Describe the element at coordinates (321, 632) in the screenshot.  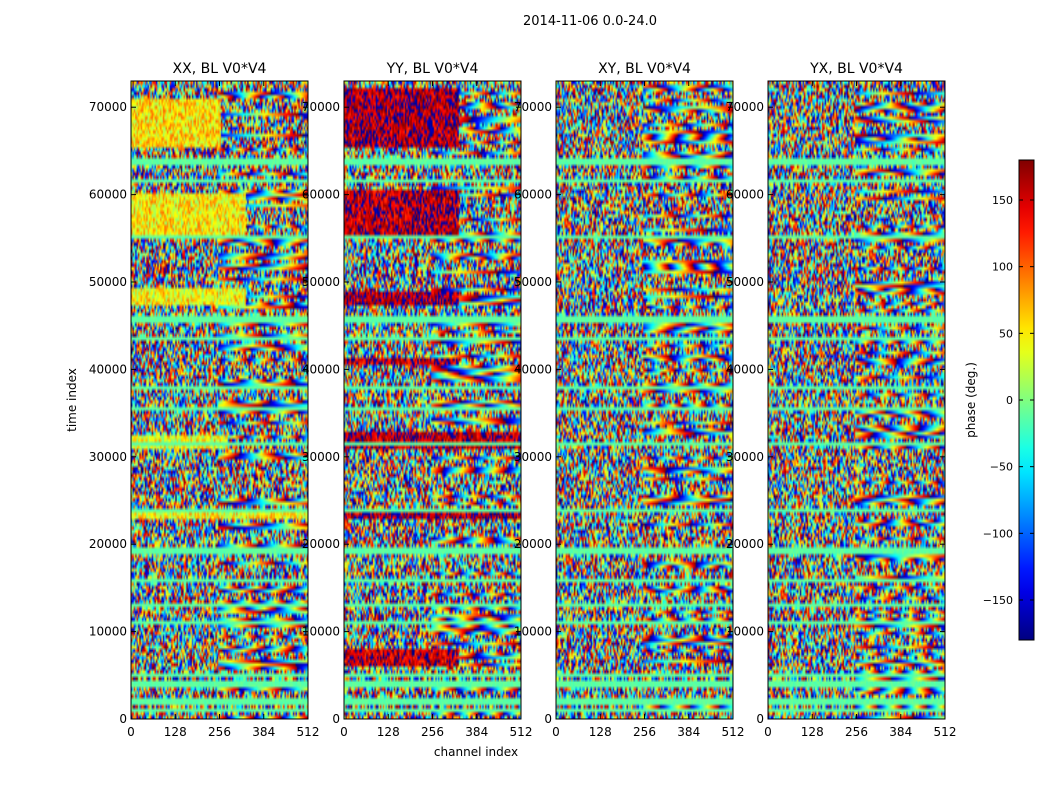
I see `y-tick-label-yy-10000: 10000` at that location.